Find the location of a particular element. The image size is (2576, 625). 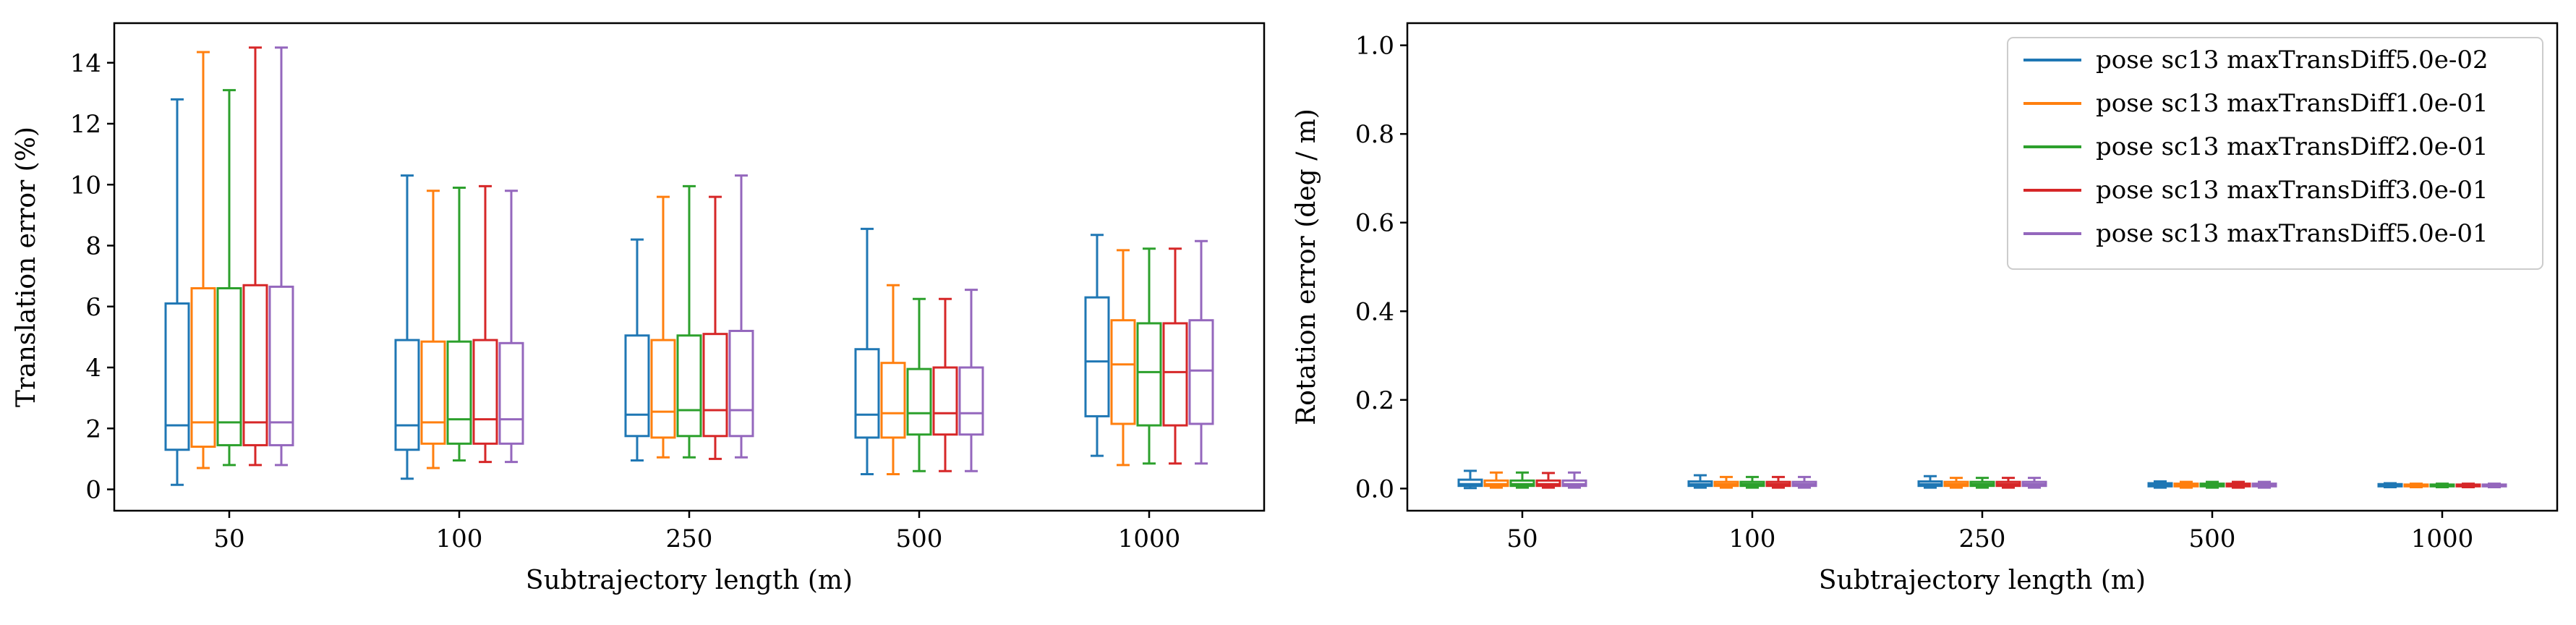

legend-item: pose sc13 maxTransDiff5.0e-01 is located at coordinates (2255, 234).